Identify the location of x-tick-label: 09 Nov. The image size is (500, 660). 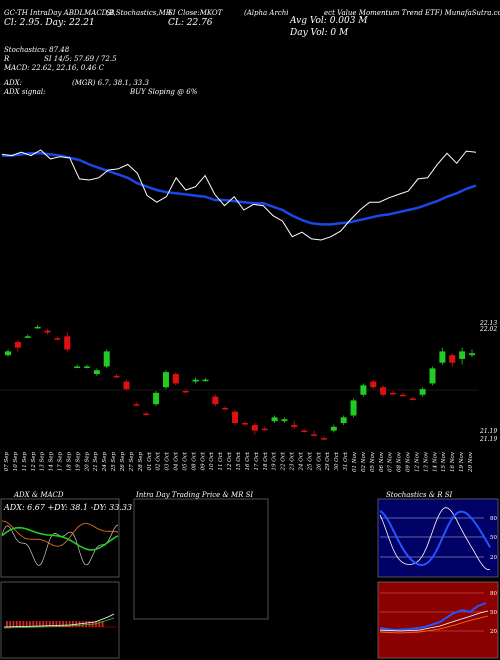
(409, 461).